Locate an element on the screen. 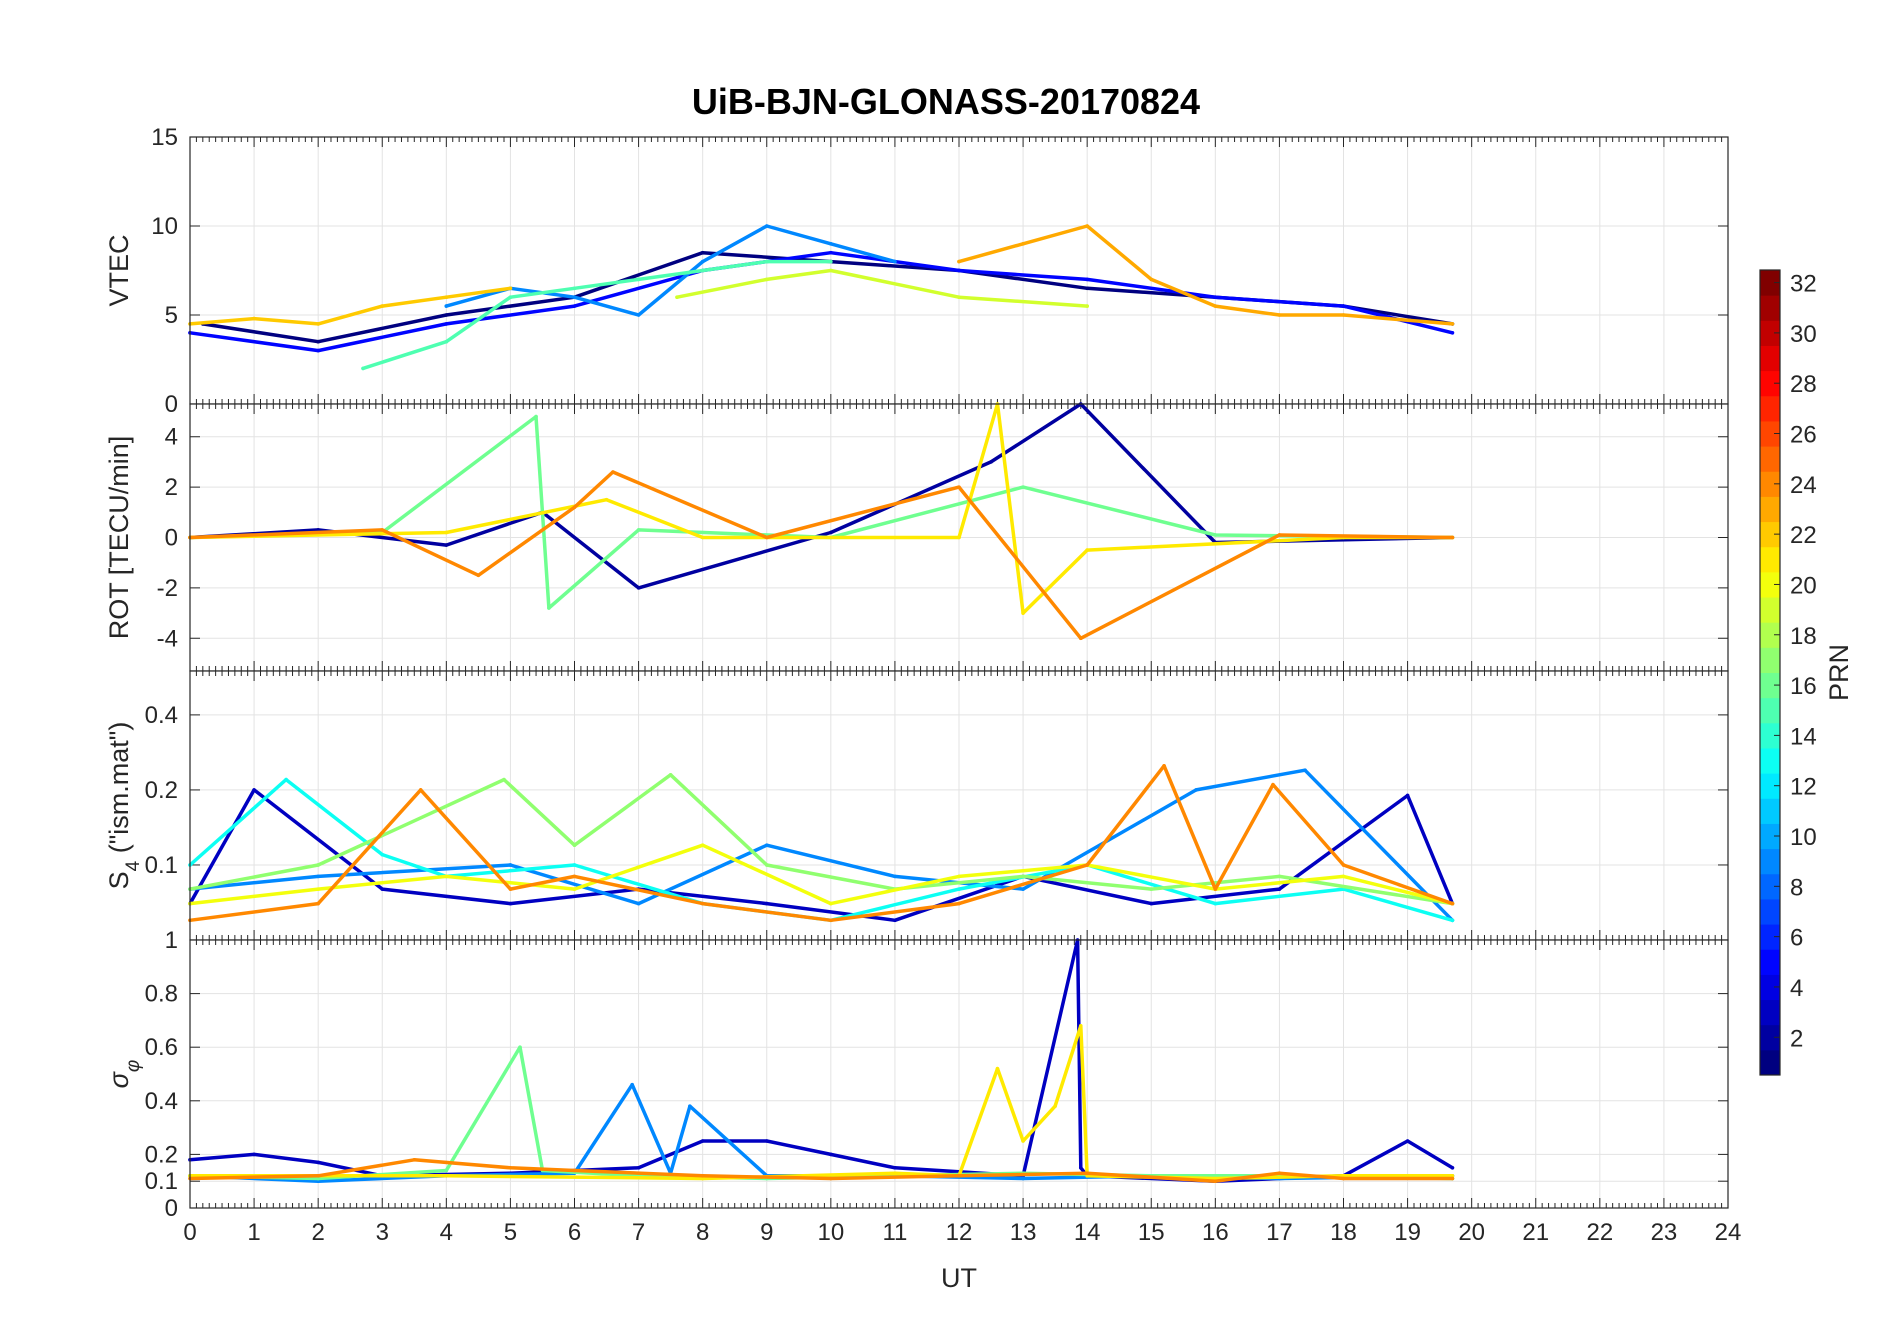 The image size is (1902, 1330). y-axis-label: ROT [TECU/min] is located at coordinates (119, 538).